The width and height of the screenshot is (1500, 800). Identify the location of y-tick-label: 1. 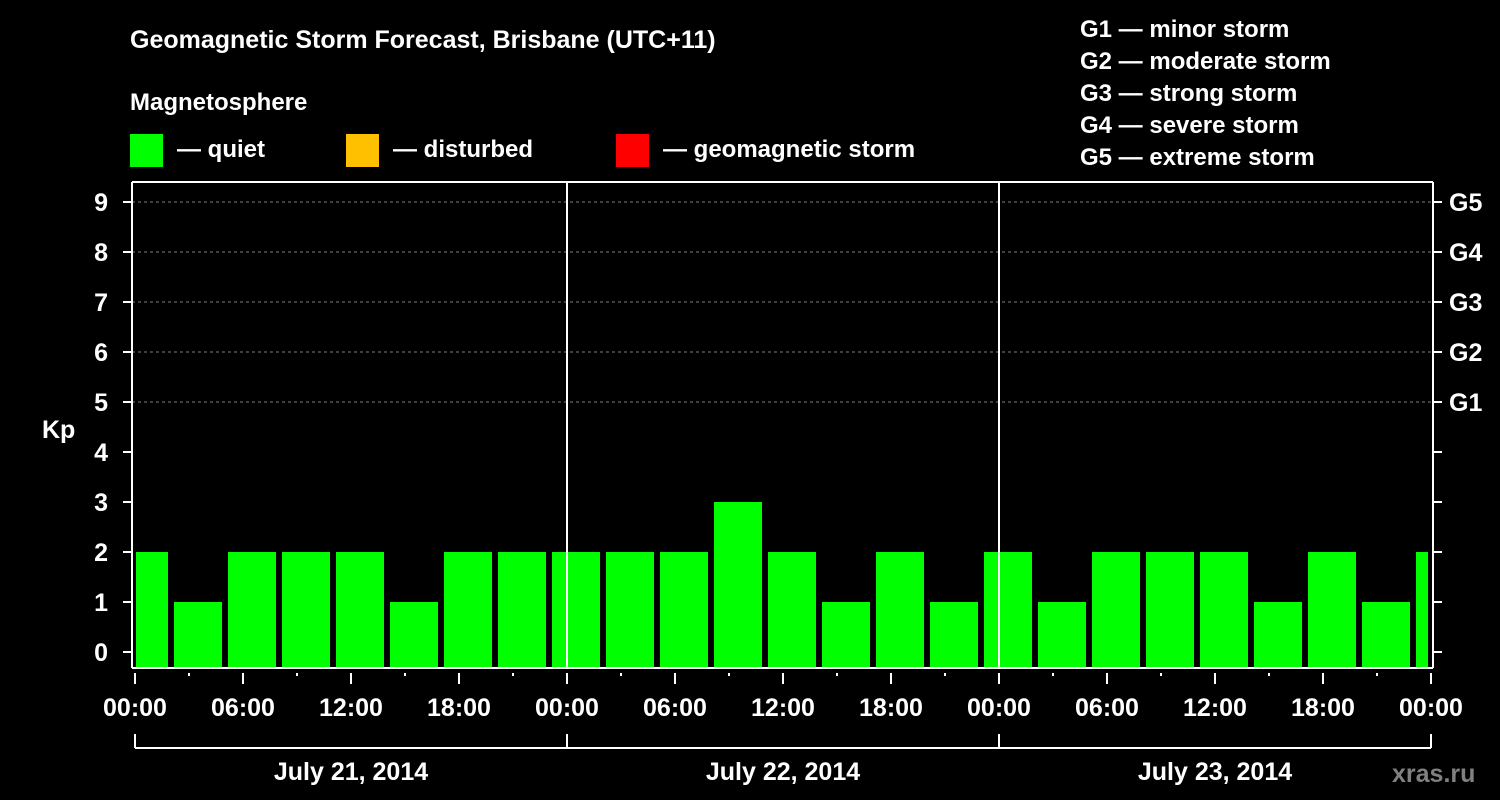
(101, 603).